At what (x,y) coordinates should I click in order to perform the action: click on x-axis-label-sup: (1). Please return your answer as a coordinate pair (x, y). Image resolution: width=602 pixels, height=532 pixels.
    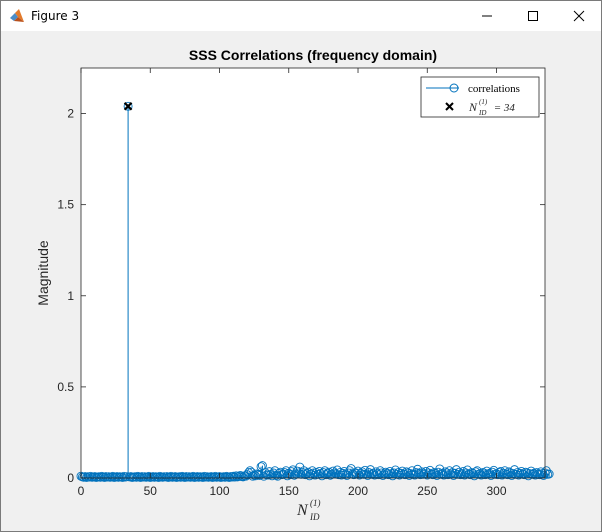
    Looking at the image, I should click on (315, 503).